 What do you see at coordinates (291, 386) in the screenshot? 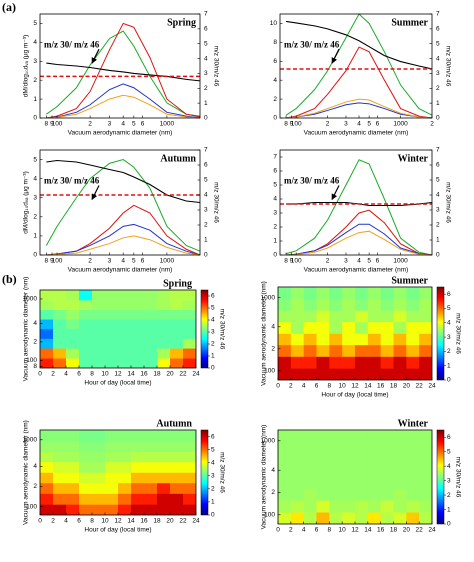
I see `x-tick-label: 2` at bounding box center [291, 386].